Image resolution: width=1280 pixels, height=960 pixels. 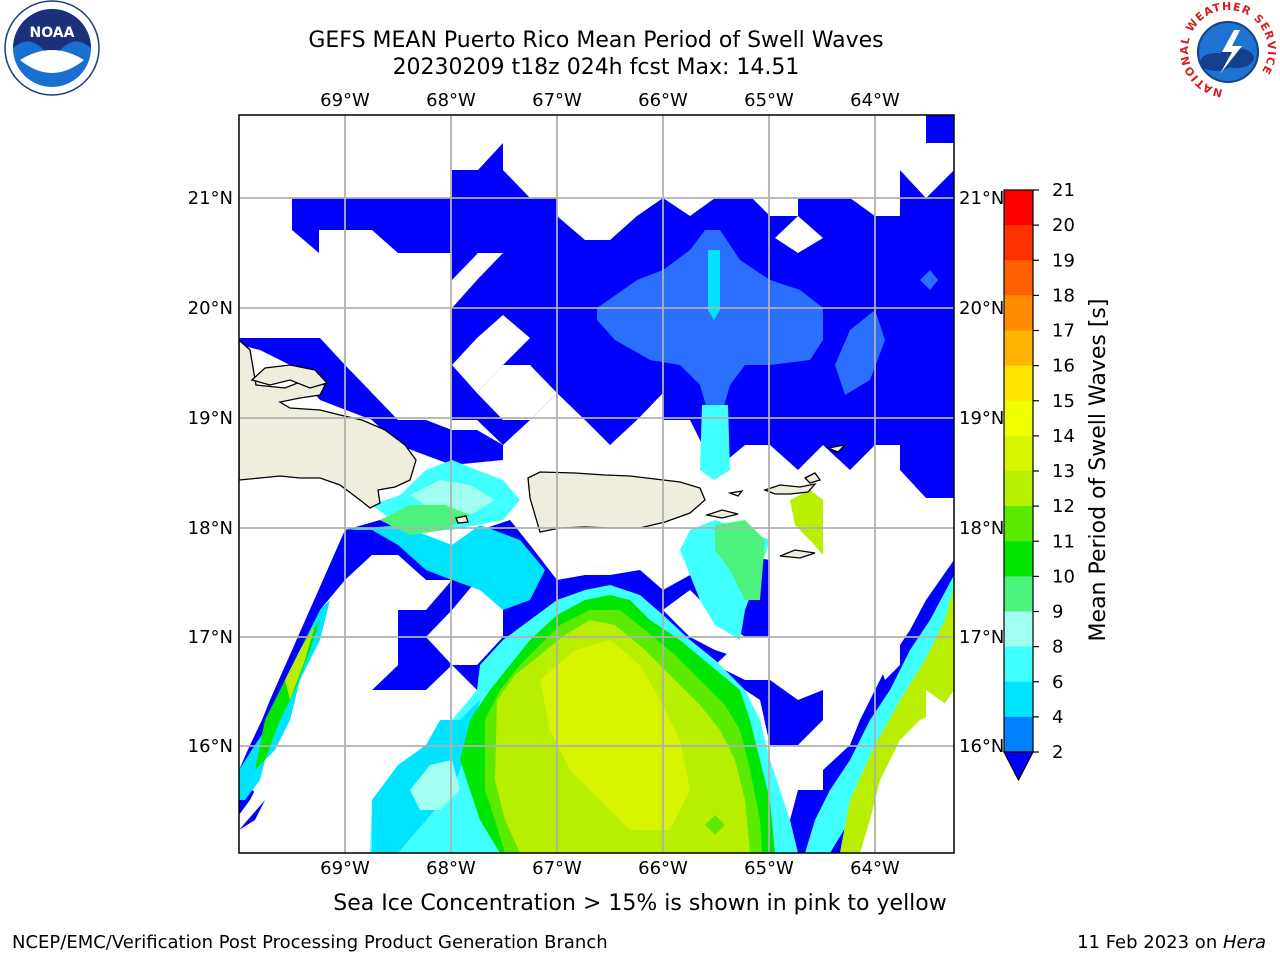 I want to click on lat-tick-left: 19°N, so click(x=210, y=418).